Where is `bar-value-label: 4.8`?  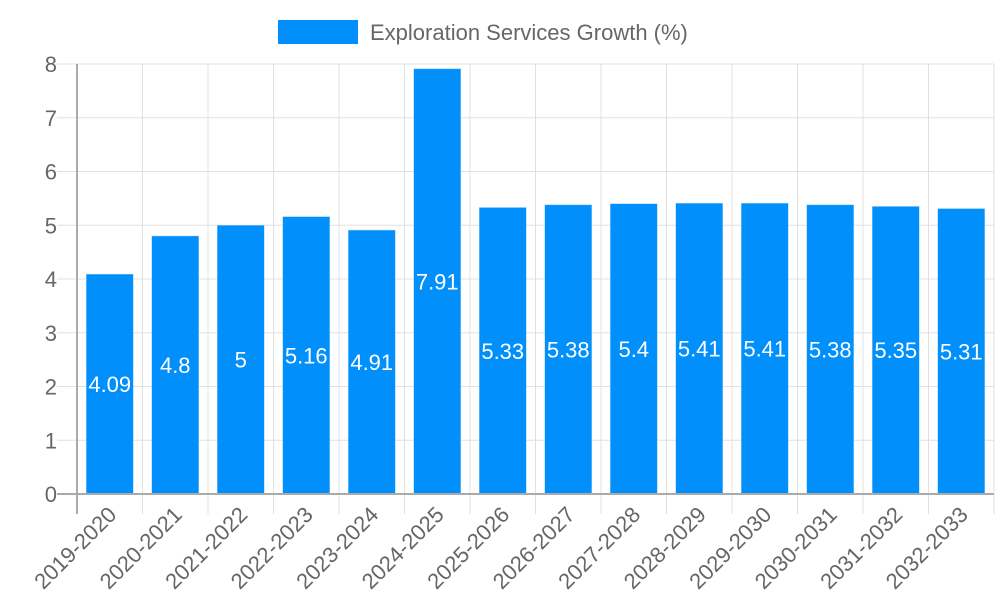
bar-value-label: 4.8 is located at coordinates (175, 365).